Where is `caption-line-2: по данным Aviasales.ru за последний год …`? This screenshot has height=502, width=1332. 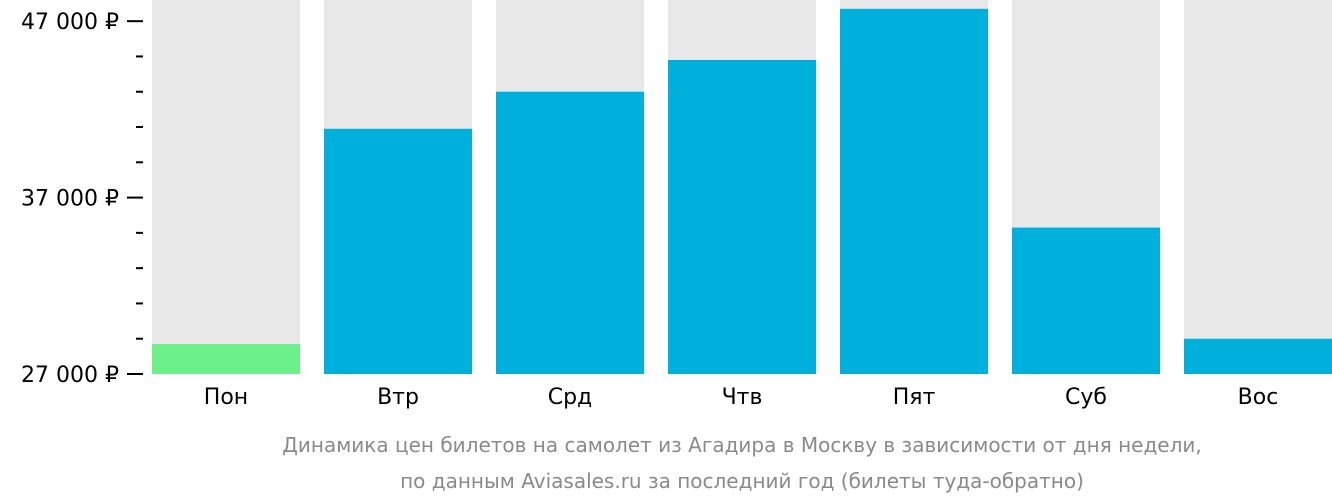
caption-line-2: по данным Aviasales.ru за последний год … is located at coordinates (742, 481).